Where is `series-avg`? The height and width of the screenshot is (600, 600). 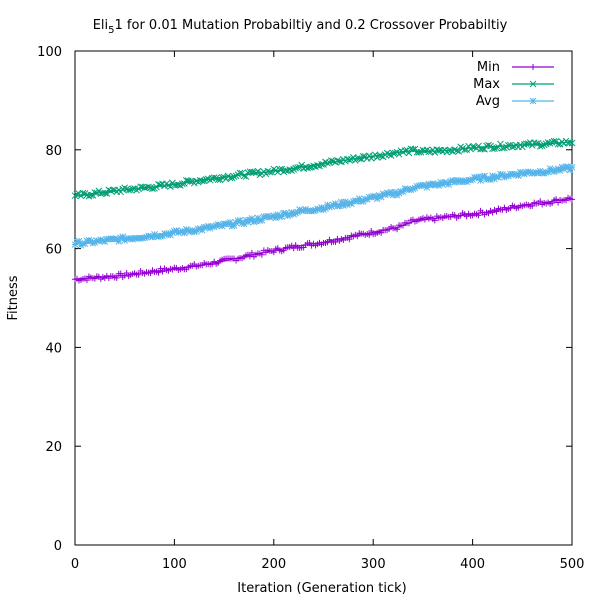 series-avg is located at coordinates (323, 206).